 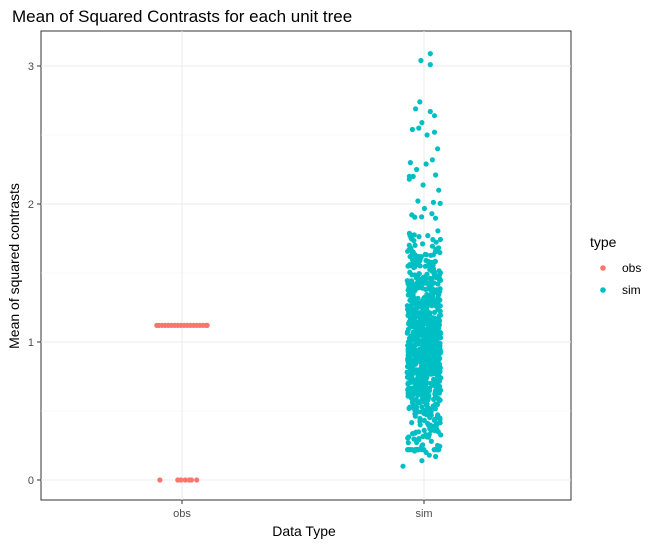 What do you see at coordinates (31, 67) in the screenshot?
I see `y-tick-label: 3` at bounding box center [31, 67].